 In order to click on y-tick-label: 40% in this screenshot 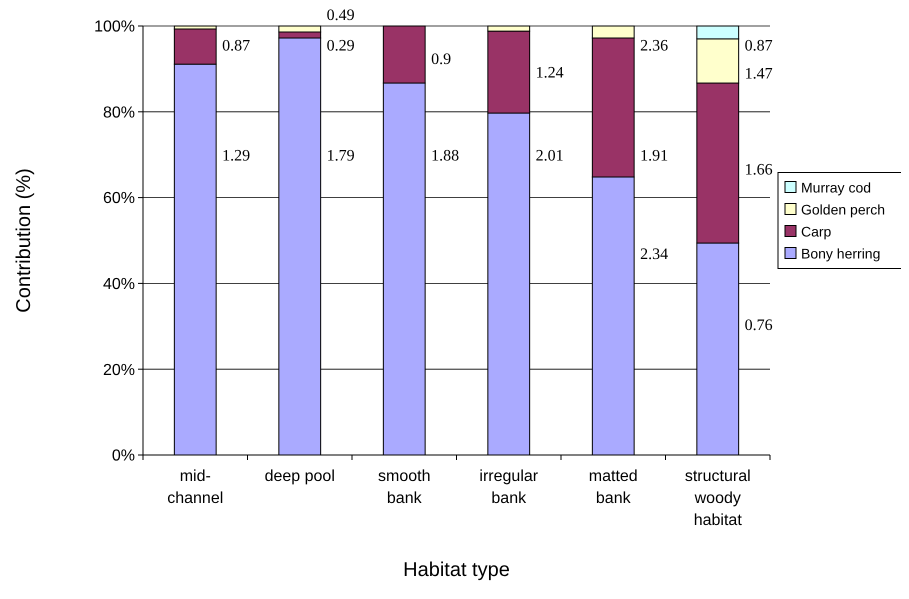, I will do `click(118, 284)`.